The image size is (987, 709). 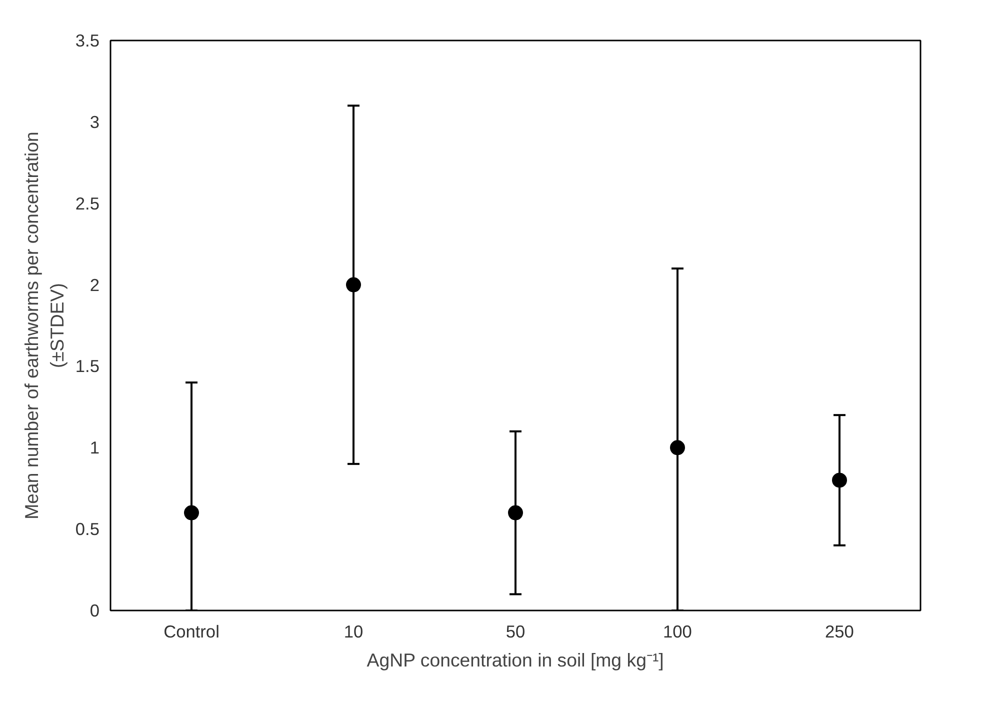 What do you see at coordinates (95, 610) in the screenshot?
I see `y-tick-label: 0` at bounding box center [95, 610].